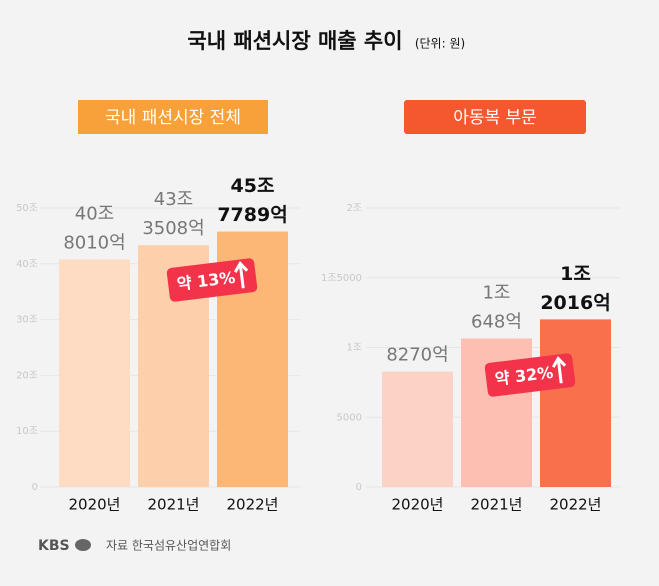  Describe the element at coordinates (294, 41) in the screenshot. I see `title: 국내 패션시장 매출 추이` at that location.